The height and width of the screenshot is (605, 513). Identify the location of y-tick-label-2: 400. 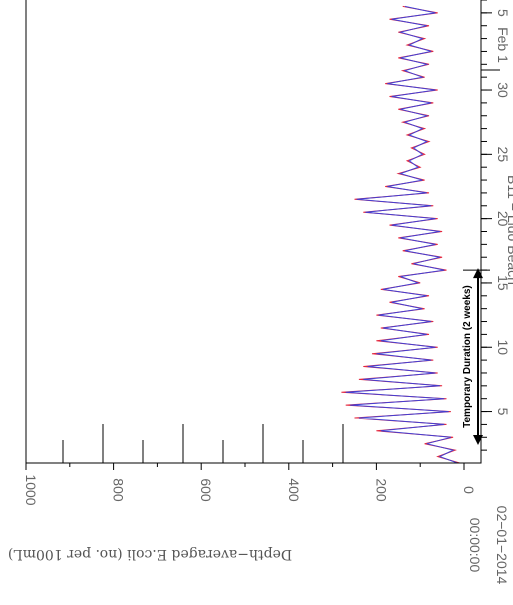
(294, 490).